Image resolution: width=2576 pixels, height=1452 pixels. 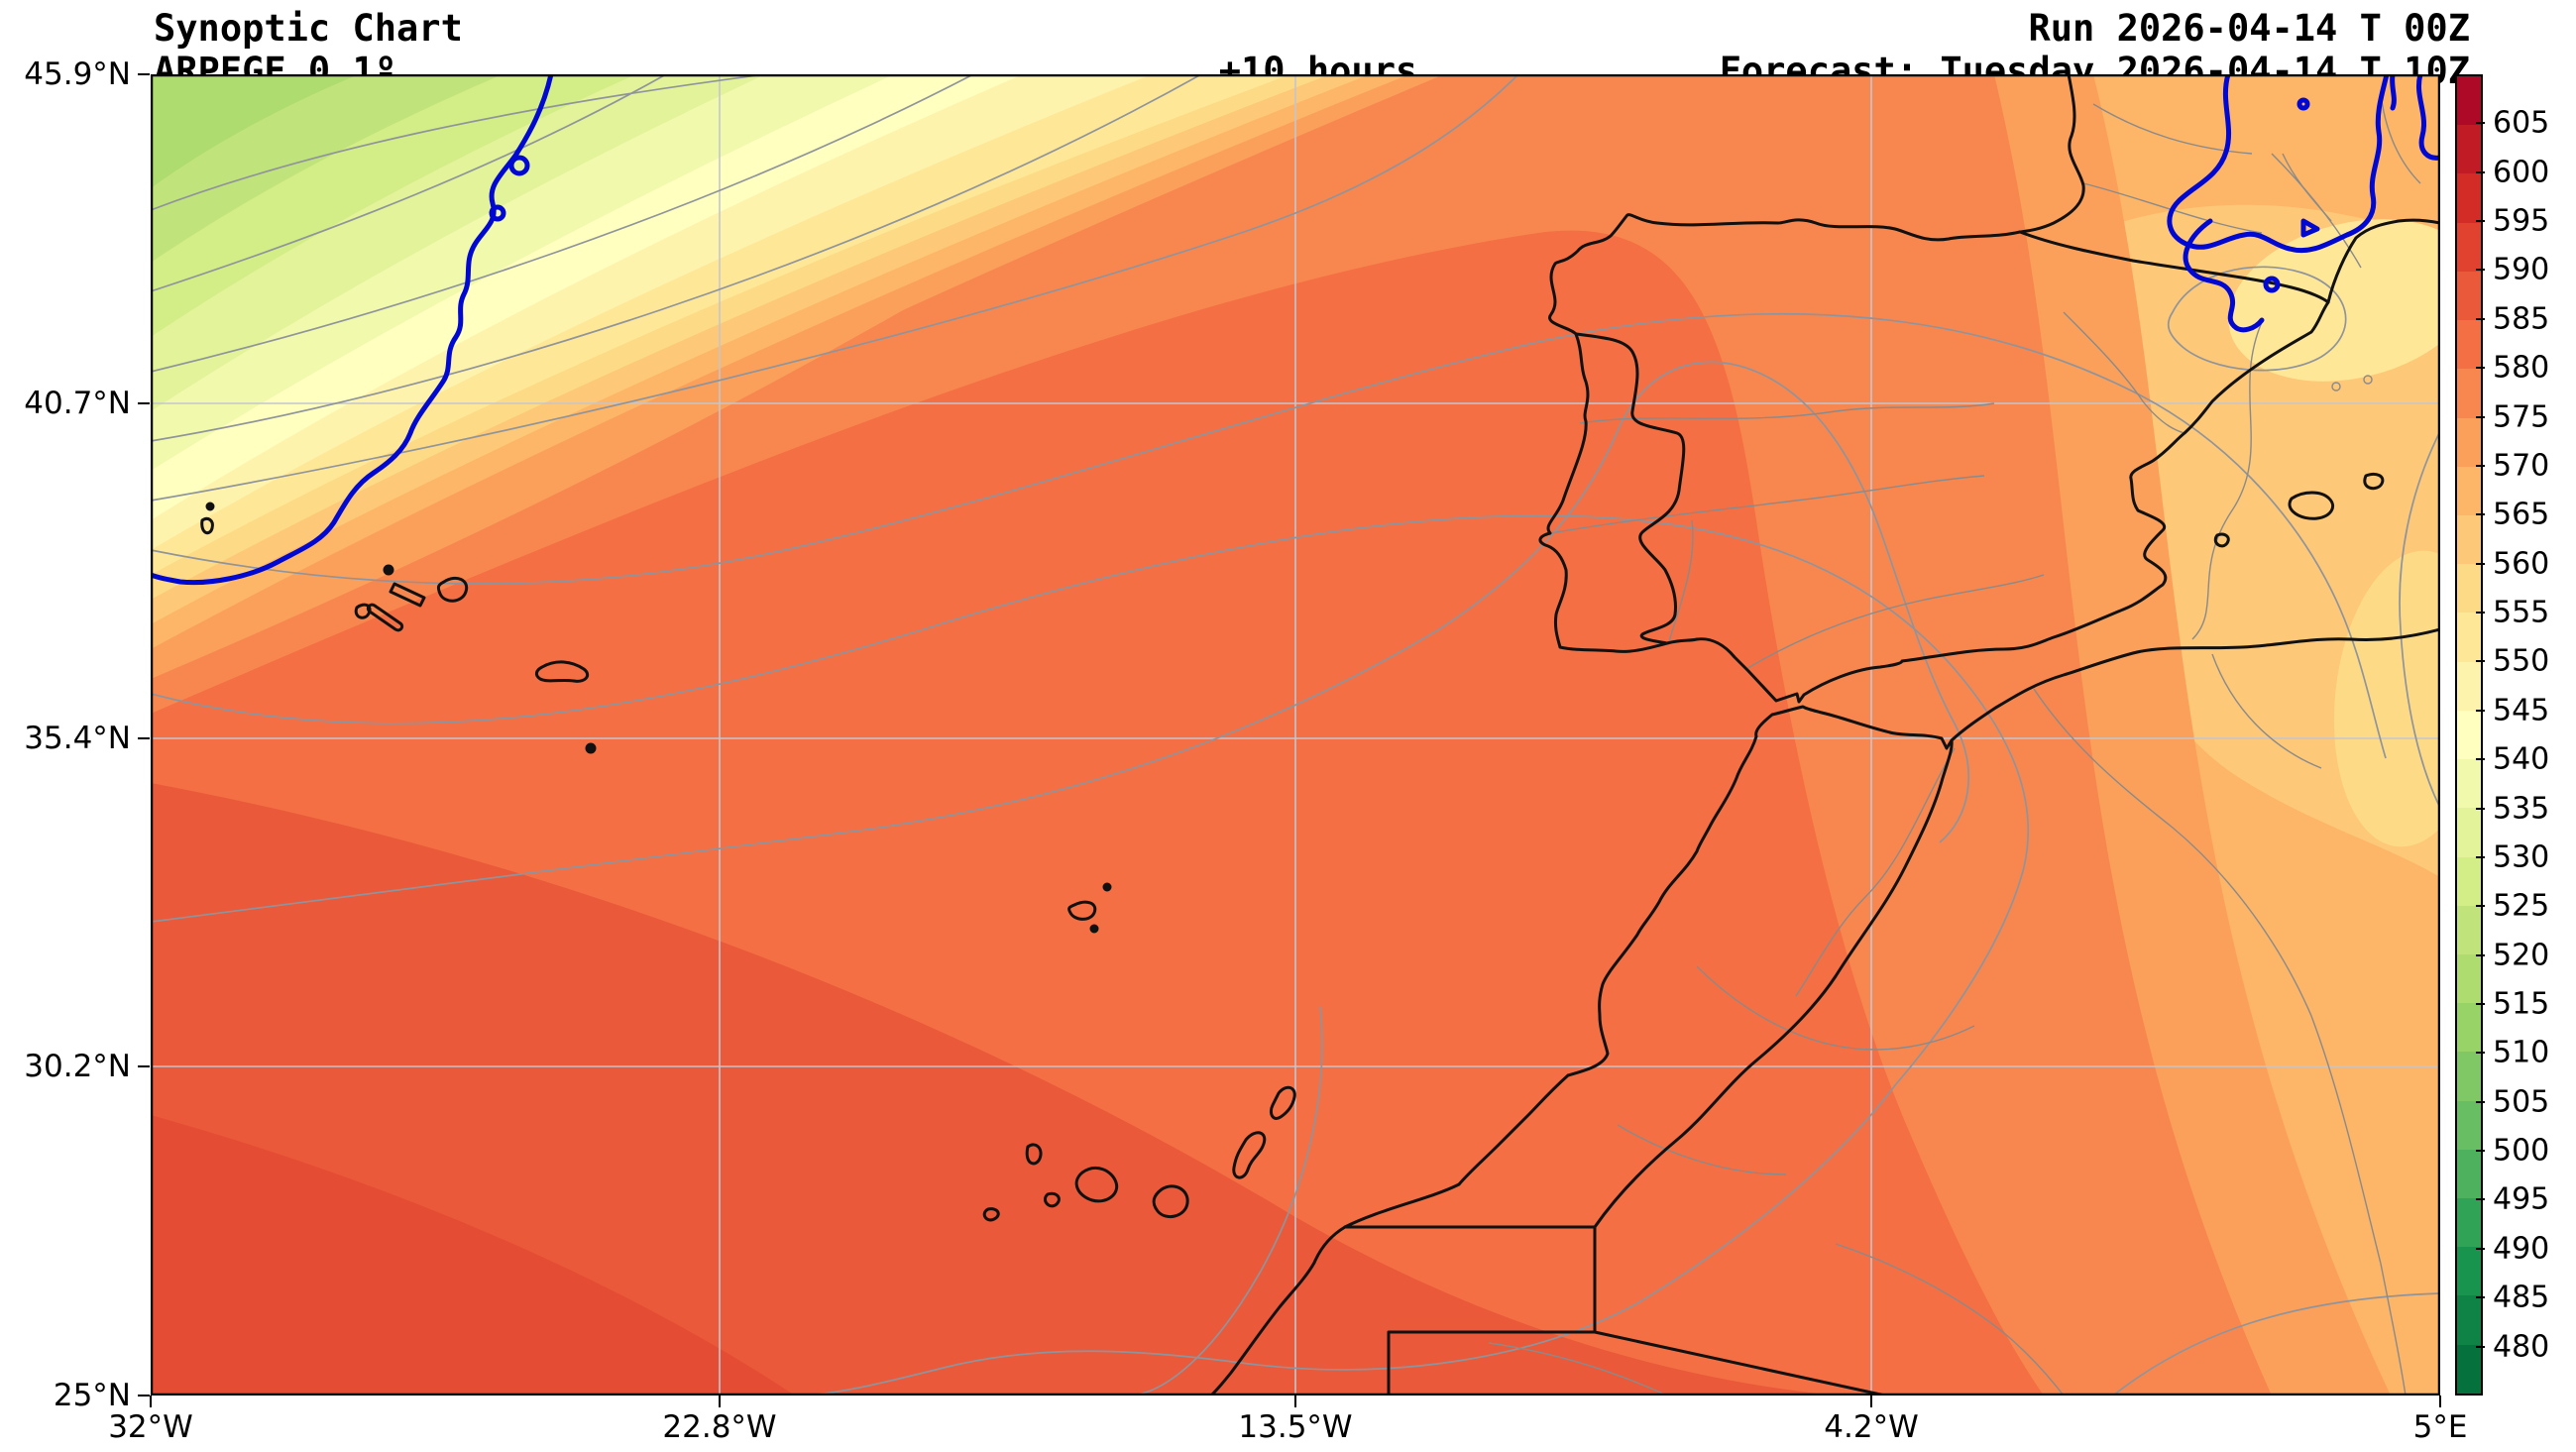 I want to click on colorbar-tick-label: 600, so click(x=2521, y=172).